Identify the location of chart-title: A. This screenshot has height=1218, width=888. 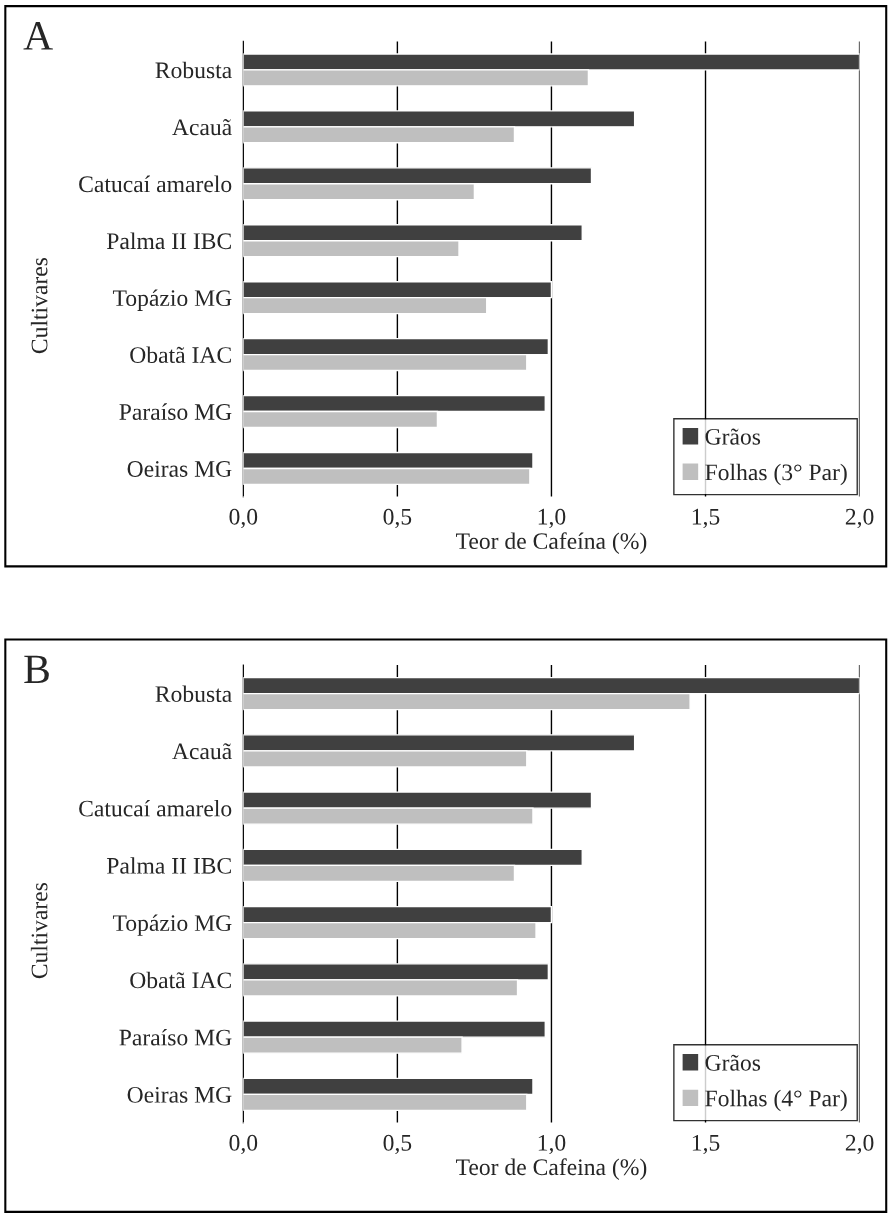
(38, 36).